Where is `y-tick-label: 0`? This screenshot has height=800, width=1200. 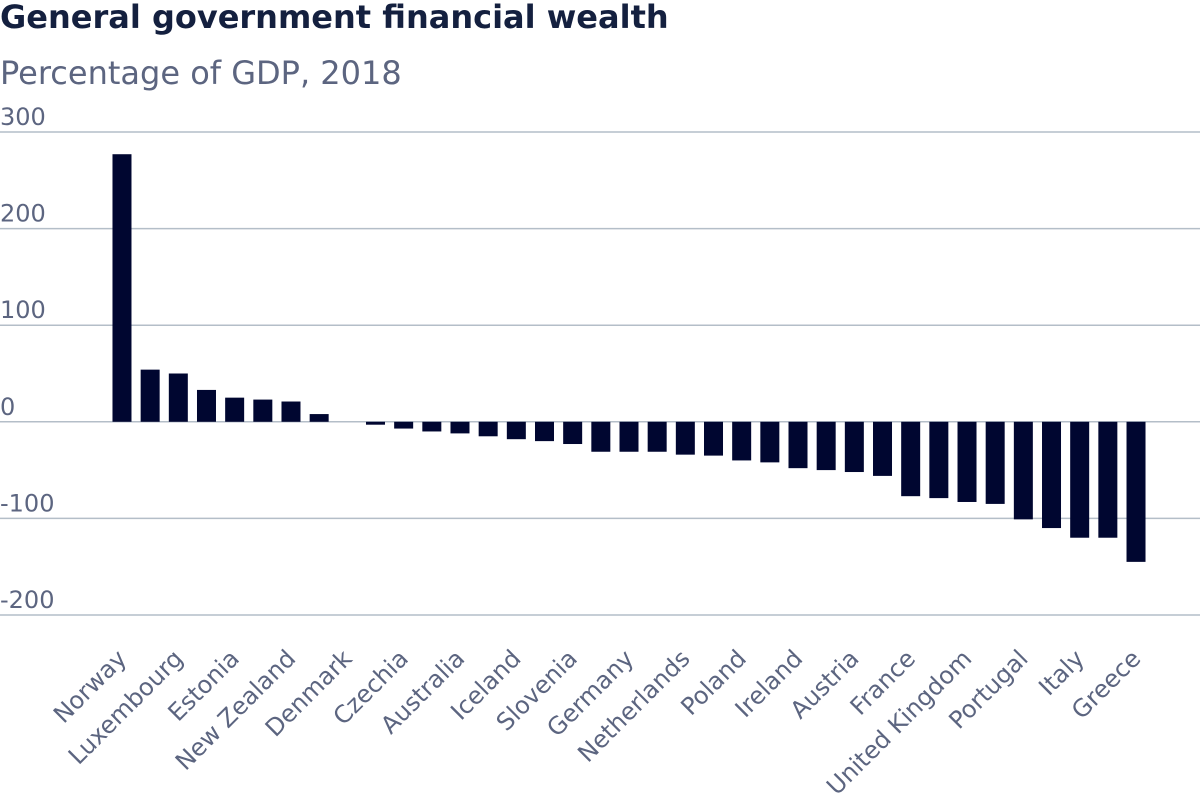
y-tick-label: 0 is located at coordinates (7, 407).